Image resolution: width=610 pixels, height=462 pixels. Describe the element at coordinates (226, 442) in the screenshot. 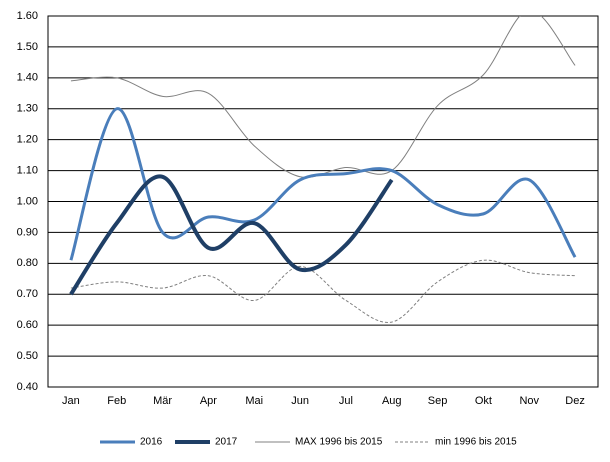

I see `legend-label: 2017` at that location.